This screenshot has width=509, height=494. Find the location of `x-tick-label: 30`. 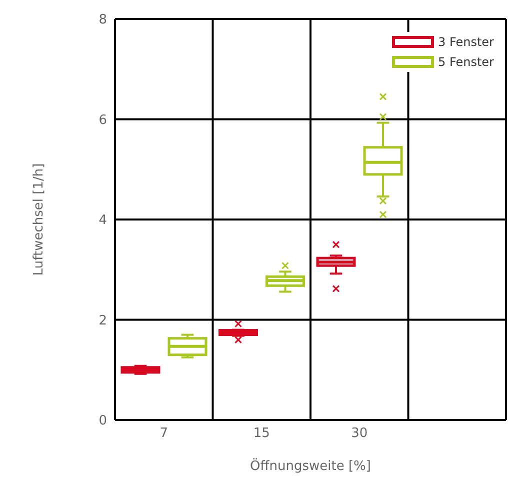

x-tick-label: 30 is located at coordinates (359, 434).